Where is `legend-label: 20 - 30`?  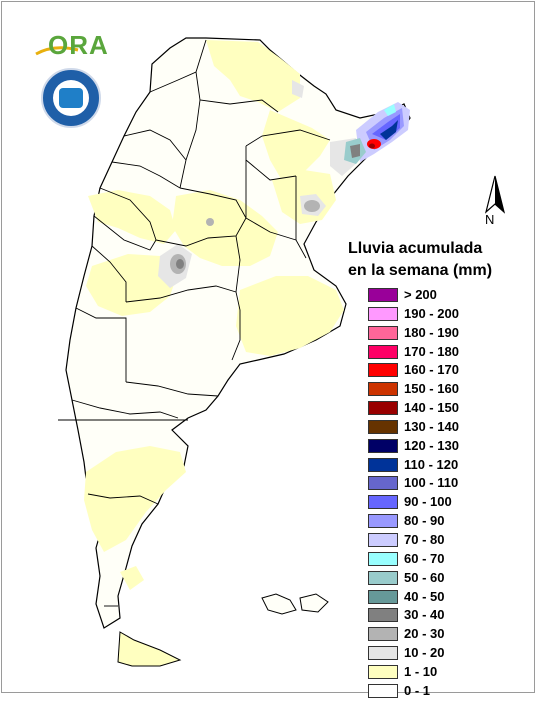 legend-label: 20 - 30 is located at coordinates (424, 634).